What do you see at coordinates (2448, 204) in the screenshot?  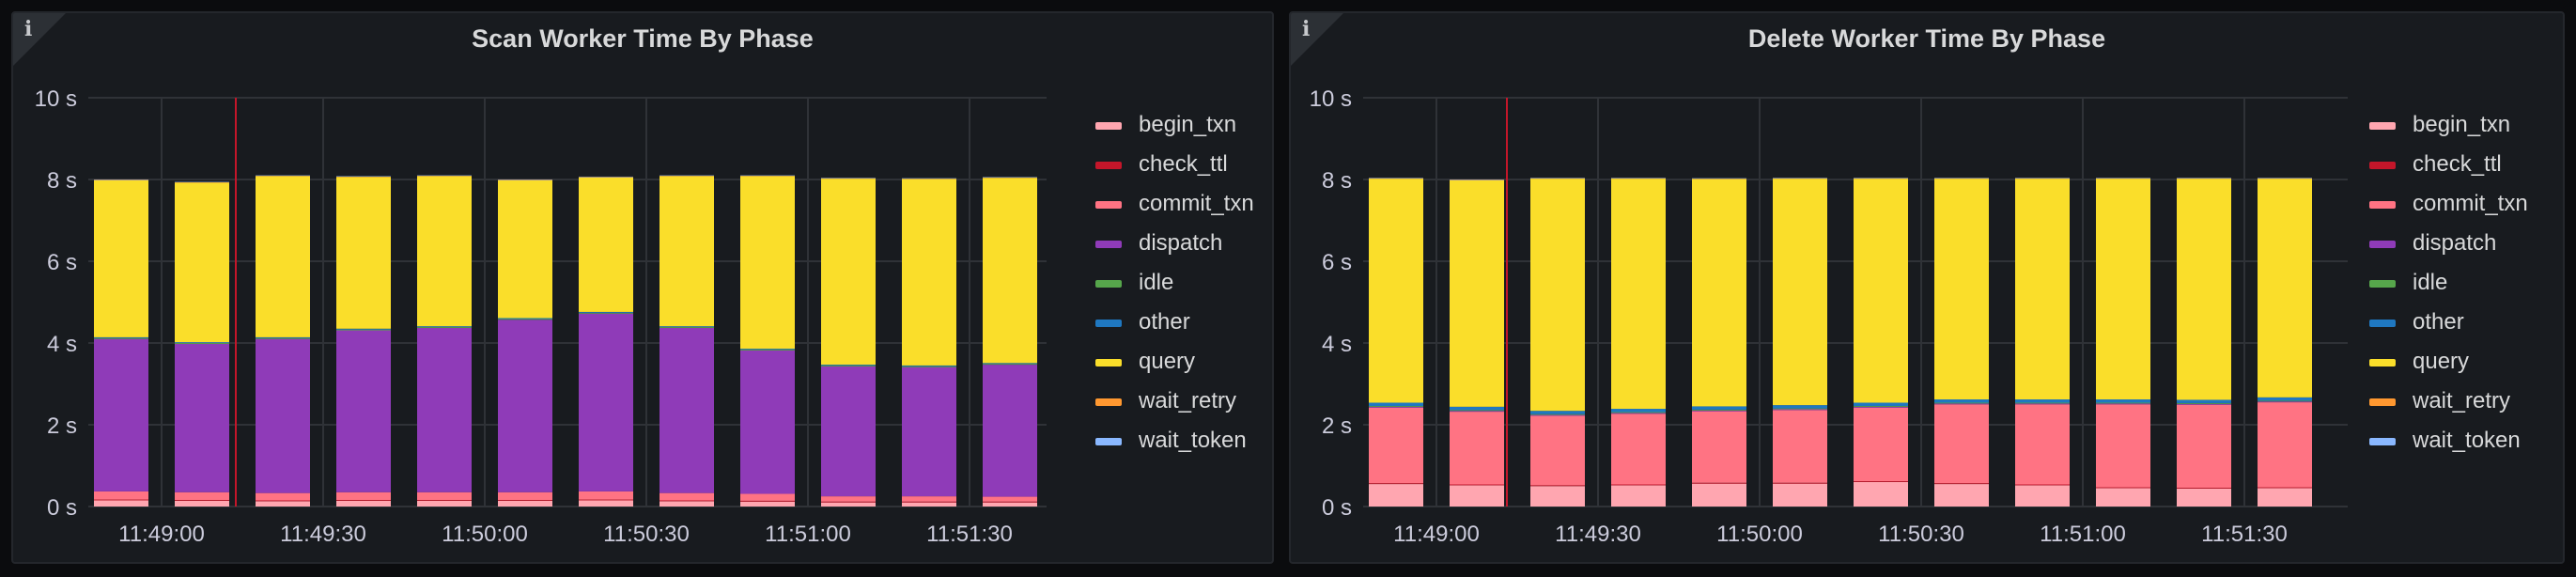 I see `legend-item-commit_txn: commit_txn` at bounding box center [2448, 204].